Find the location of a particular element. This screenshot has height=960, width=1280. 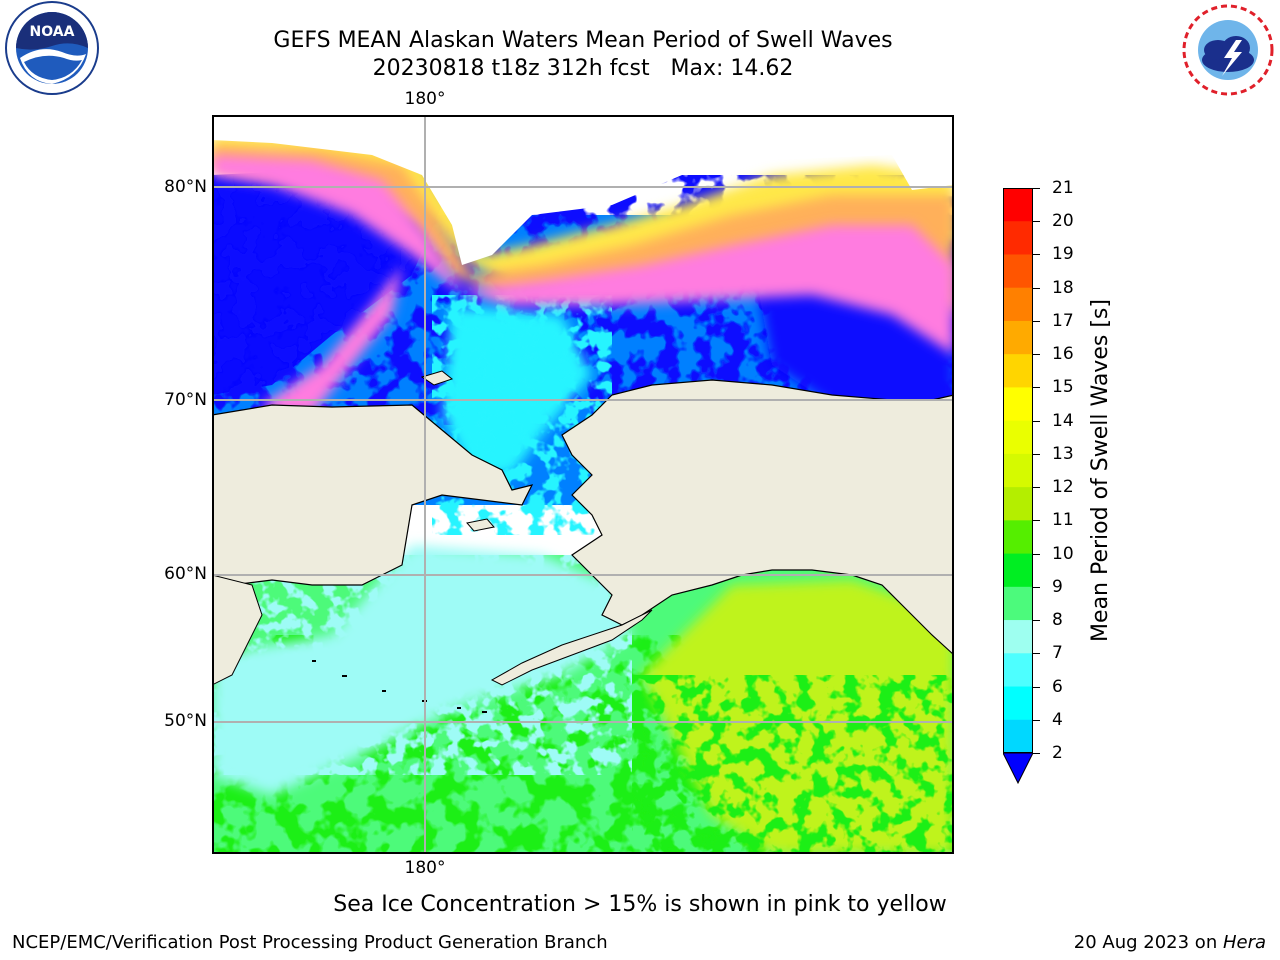

colorbar-tick-label: 10 is located at coordinates (1063, 553).